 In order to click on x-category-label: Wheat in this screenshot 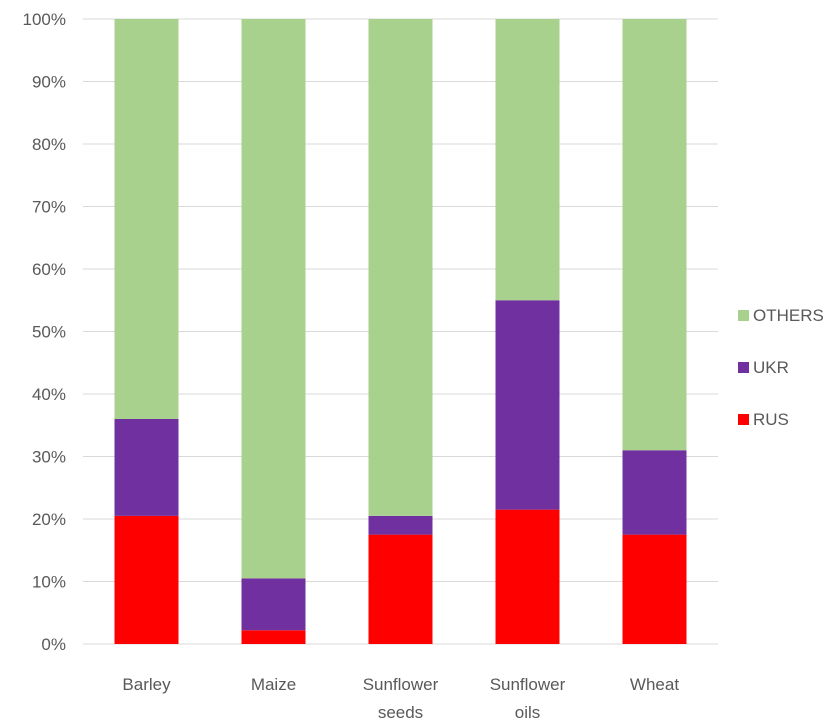, I will do `click(654, 684)`.